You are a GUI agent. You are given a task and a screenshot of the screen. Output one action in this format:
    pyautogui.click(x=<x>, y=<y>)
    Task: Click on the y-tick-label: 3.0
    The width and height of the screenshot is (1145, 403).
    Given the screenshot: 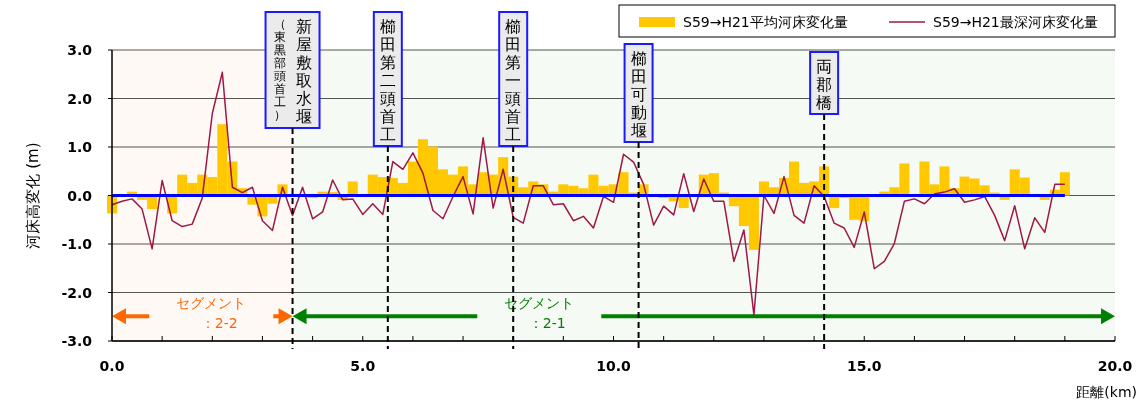 What is the action you would take?
    pyautogui.click(x=80, y=50)
    